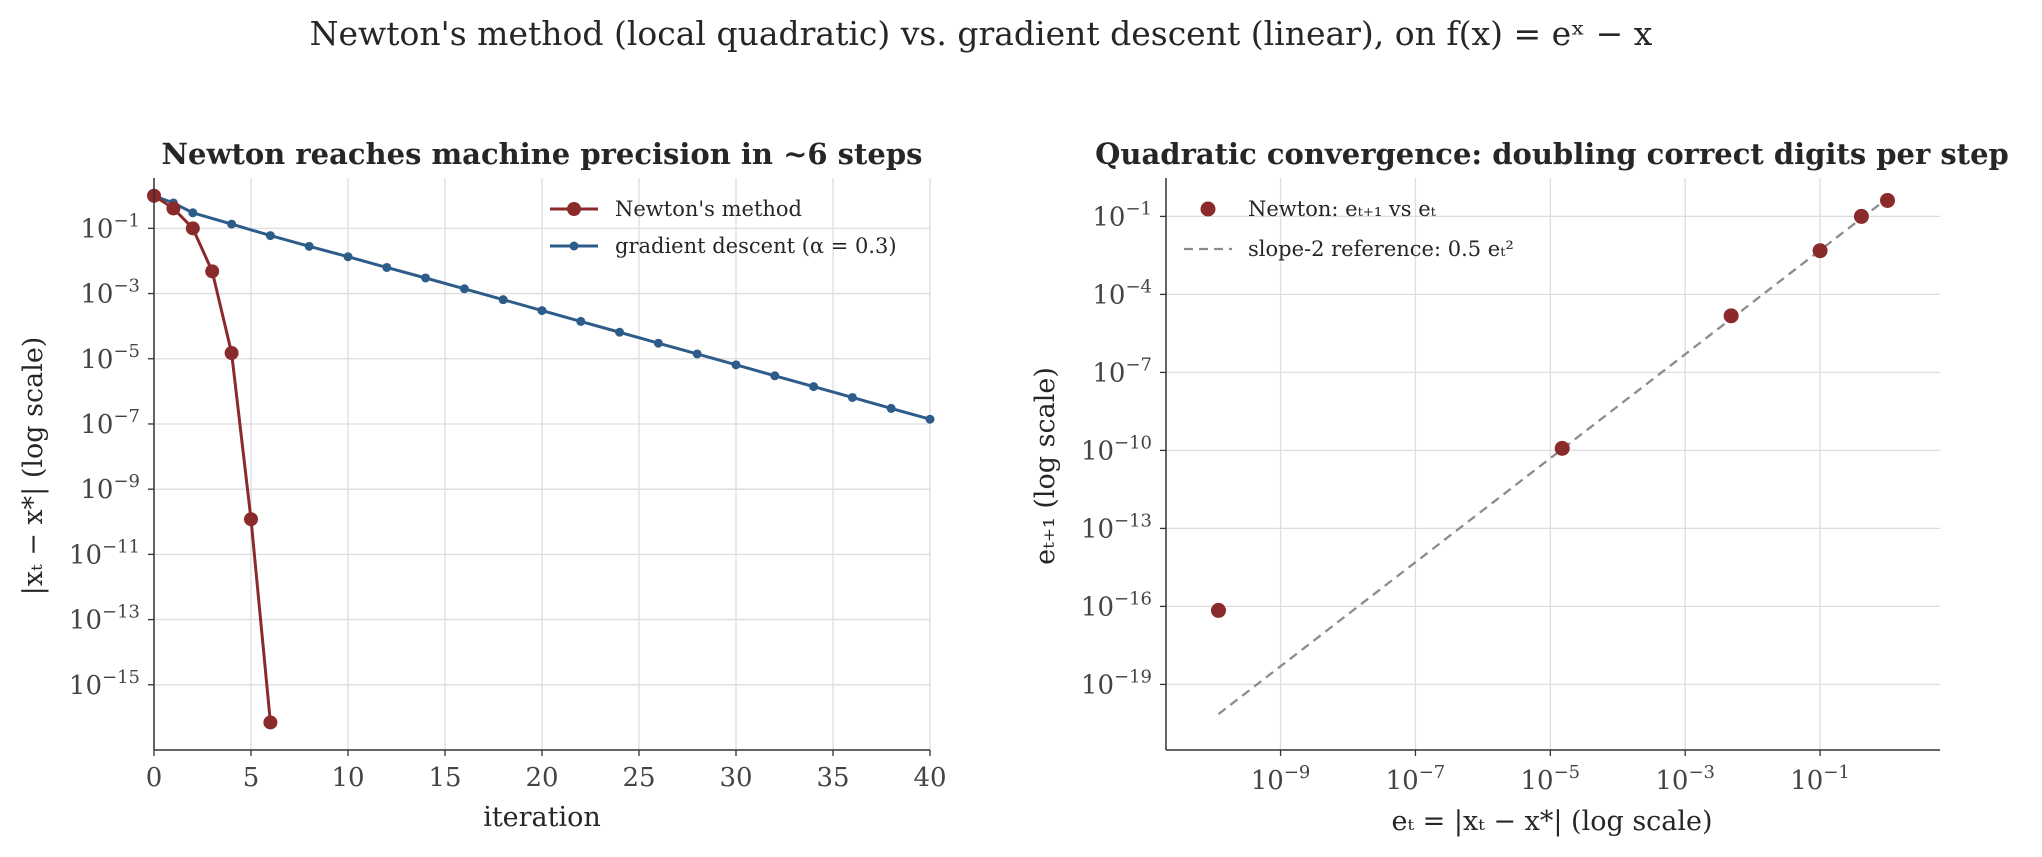 This screenshot has width=2042, height=857. What do you see at coordinates (110, 488) in the screenshot?
I see `left-y-tick-label: 10⁻⁹` at bounding box center [110, 488].